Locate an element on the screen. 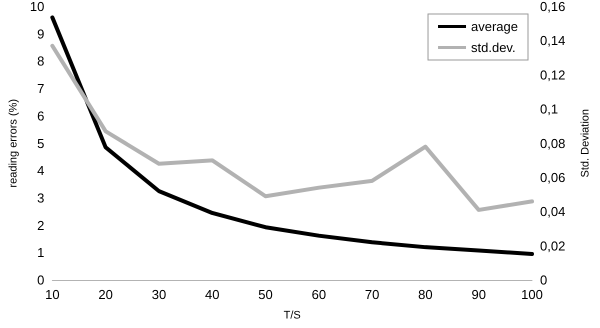  x-tick-label: 90 is located at coordinates (478, 294).